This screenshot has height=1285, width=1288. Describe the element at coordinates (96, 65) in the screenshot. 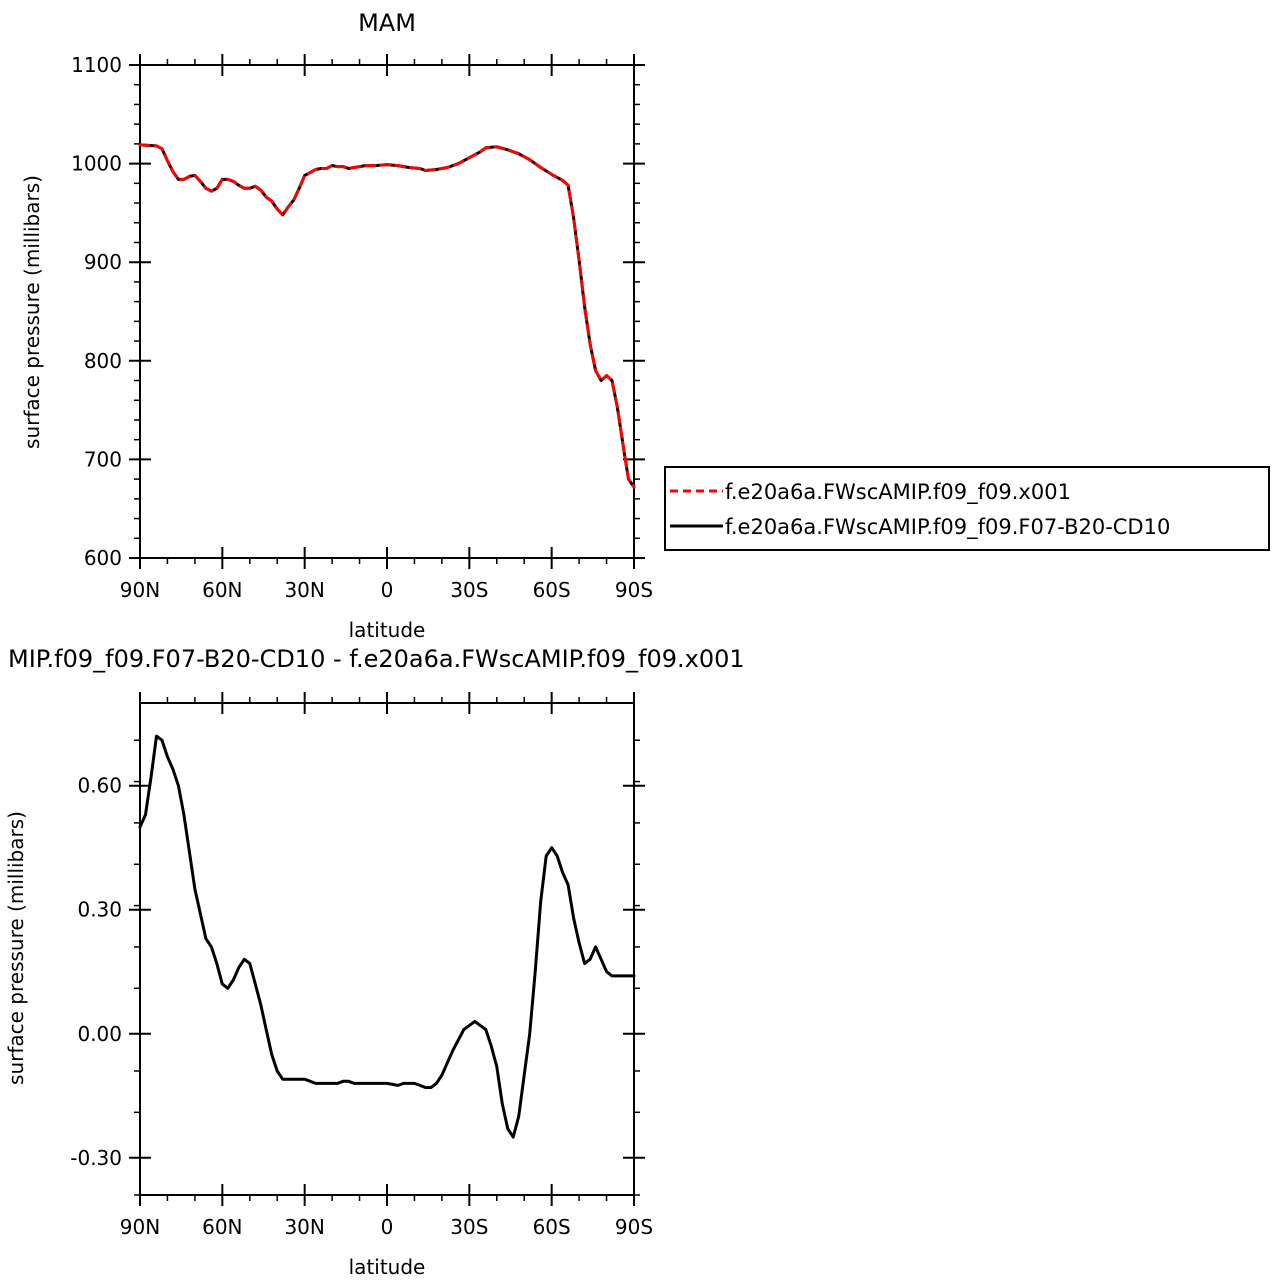

I see `y-tick-label: 1100` at that location.